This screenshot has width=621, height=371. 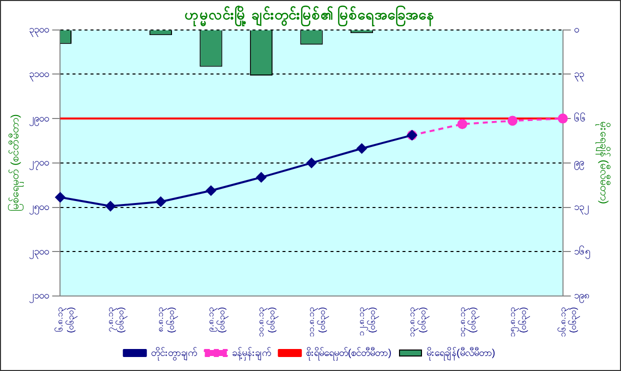 I want to click on x-tick-label: ၆.၈.၁၃ (၀၆၃၀), so click(x=66, y=320).